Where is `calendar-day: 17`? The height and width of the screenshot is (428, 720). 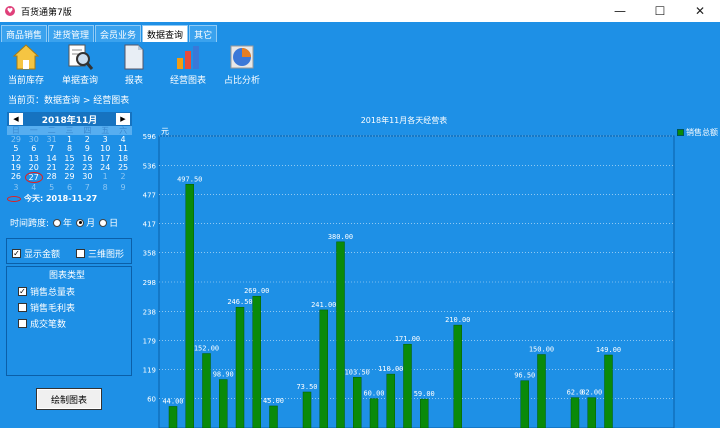
calendar-day: 17 is located at coordinates (105, 158).